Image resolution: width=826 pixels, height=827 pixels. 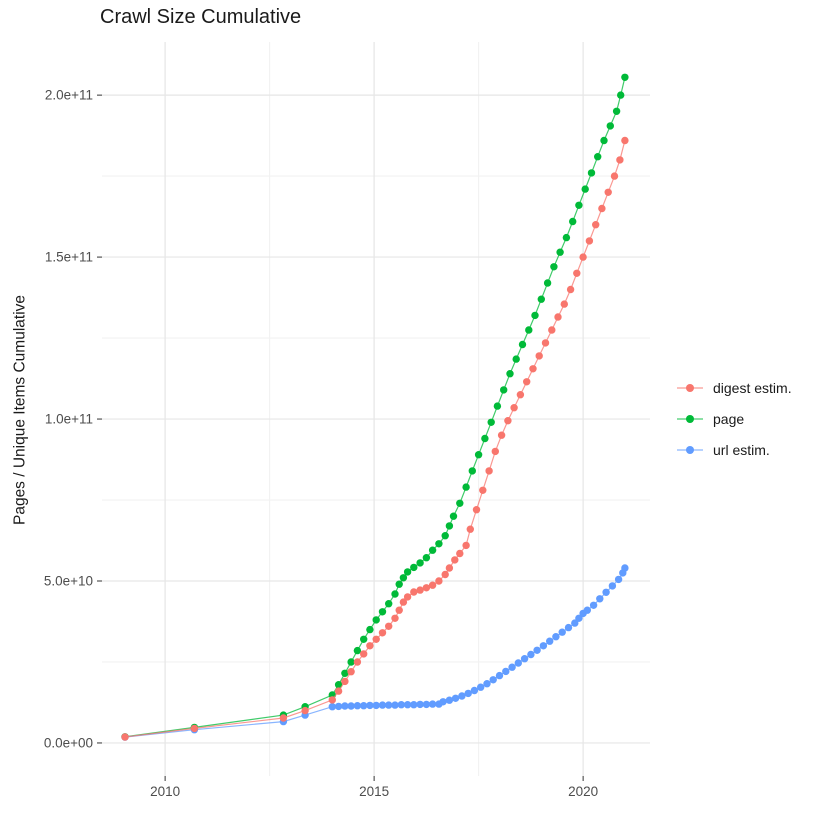 I want to click on y-tick-label: 0.0e+00, so click(x=68, y=742).